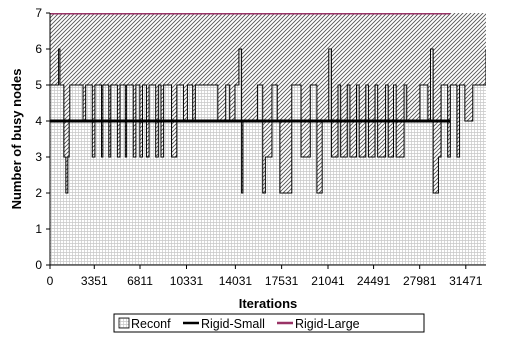  What do you see at coordinates (124, 323) in the screenshot?
I see `legend-swatch-reconf` at bounding box center [124, 323].